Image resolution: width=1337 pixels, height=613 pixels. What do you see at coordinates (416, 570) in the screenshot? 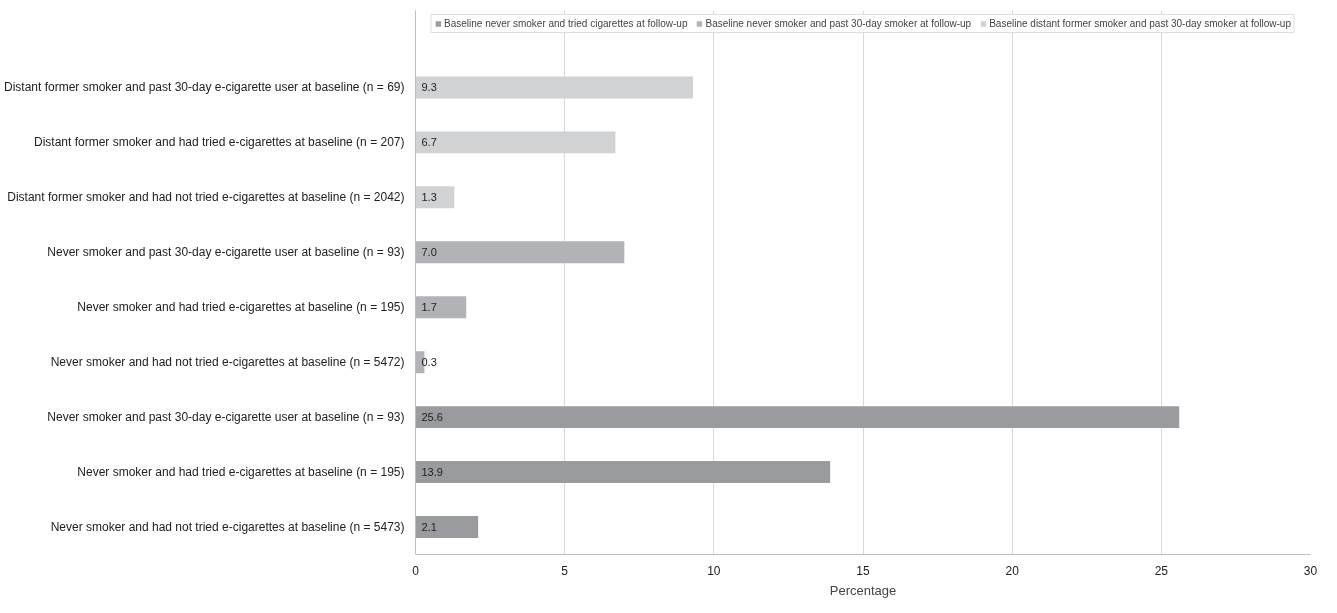
I see `x-tick-label: 0` at bounding box center [416, 570].